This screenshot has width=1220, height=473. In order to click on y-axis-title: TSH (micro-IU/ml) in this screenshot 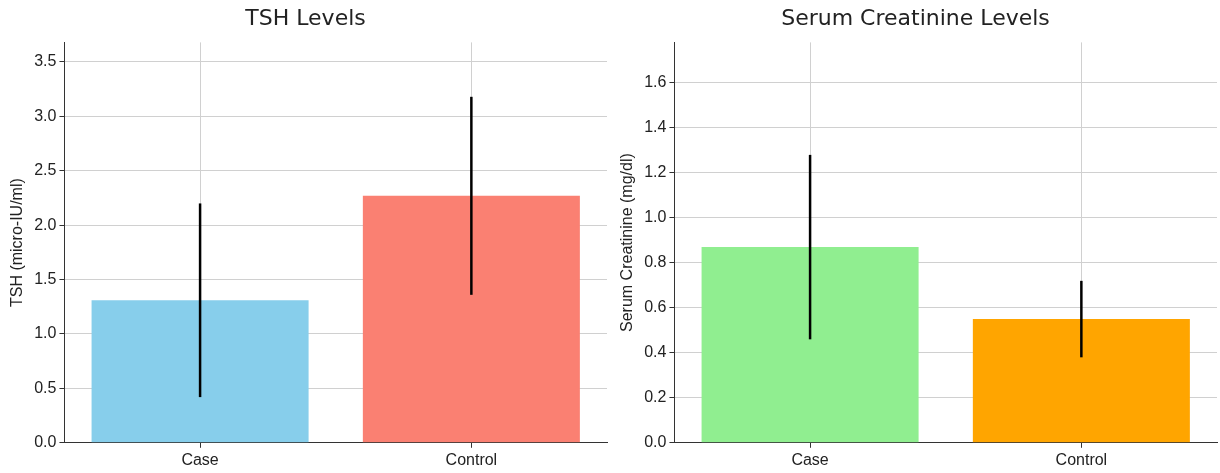, I will do `click(17, 243)`.